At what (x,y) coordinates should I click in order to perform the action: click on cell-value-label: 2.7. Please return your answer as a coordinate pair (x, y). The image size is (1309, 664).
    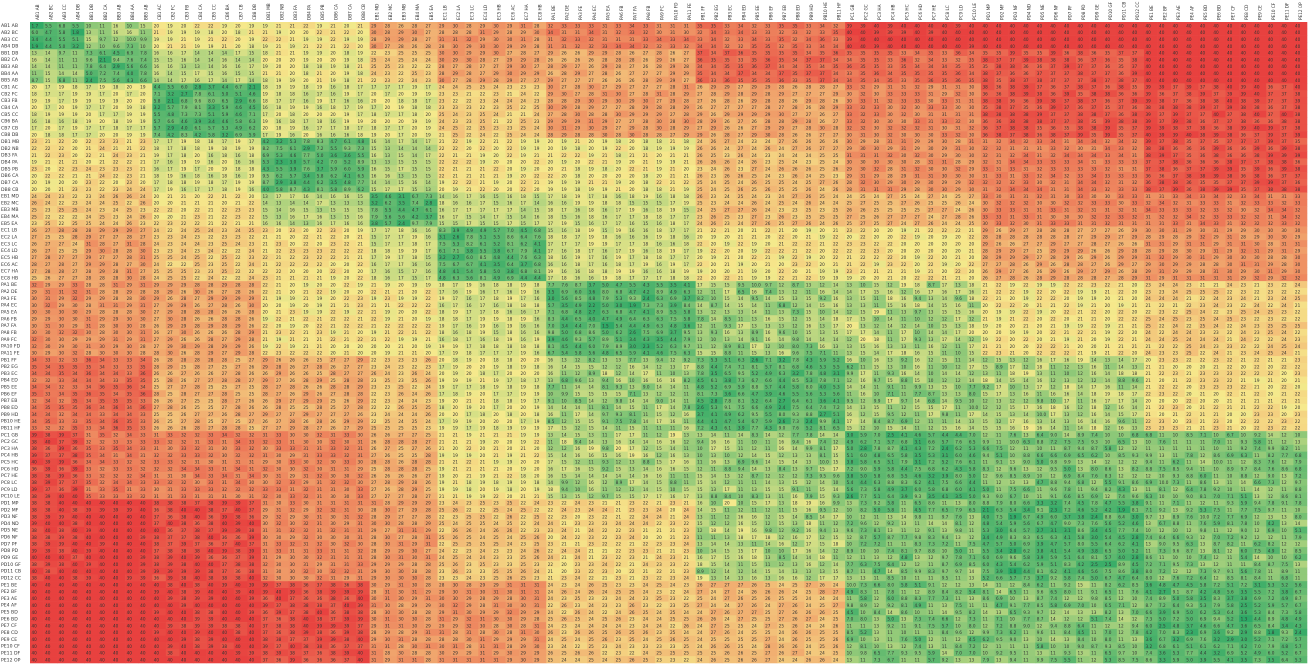
    Looking at the image, I should click on (184, 94).